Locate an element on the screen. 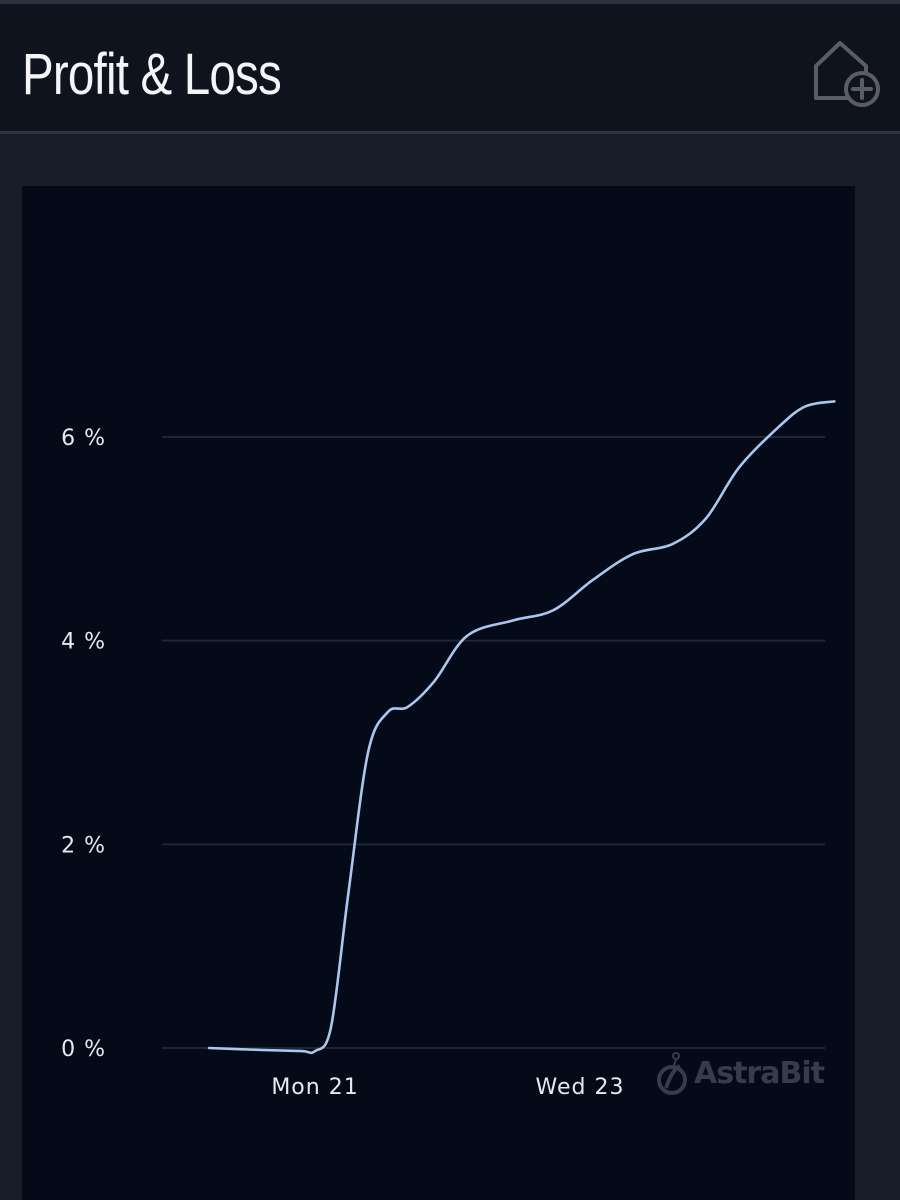 The height and width of the screenshot is (1200, 900). top-edge is located at coordinates (450, 2).